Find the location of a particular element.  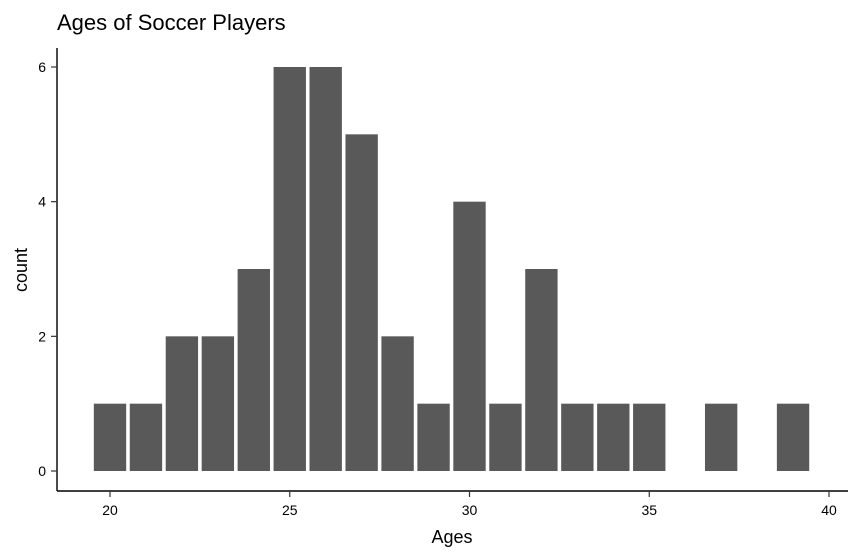

x-ticks-group: 20 25 30 35 40 is located at coordinates (469, 504).